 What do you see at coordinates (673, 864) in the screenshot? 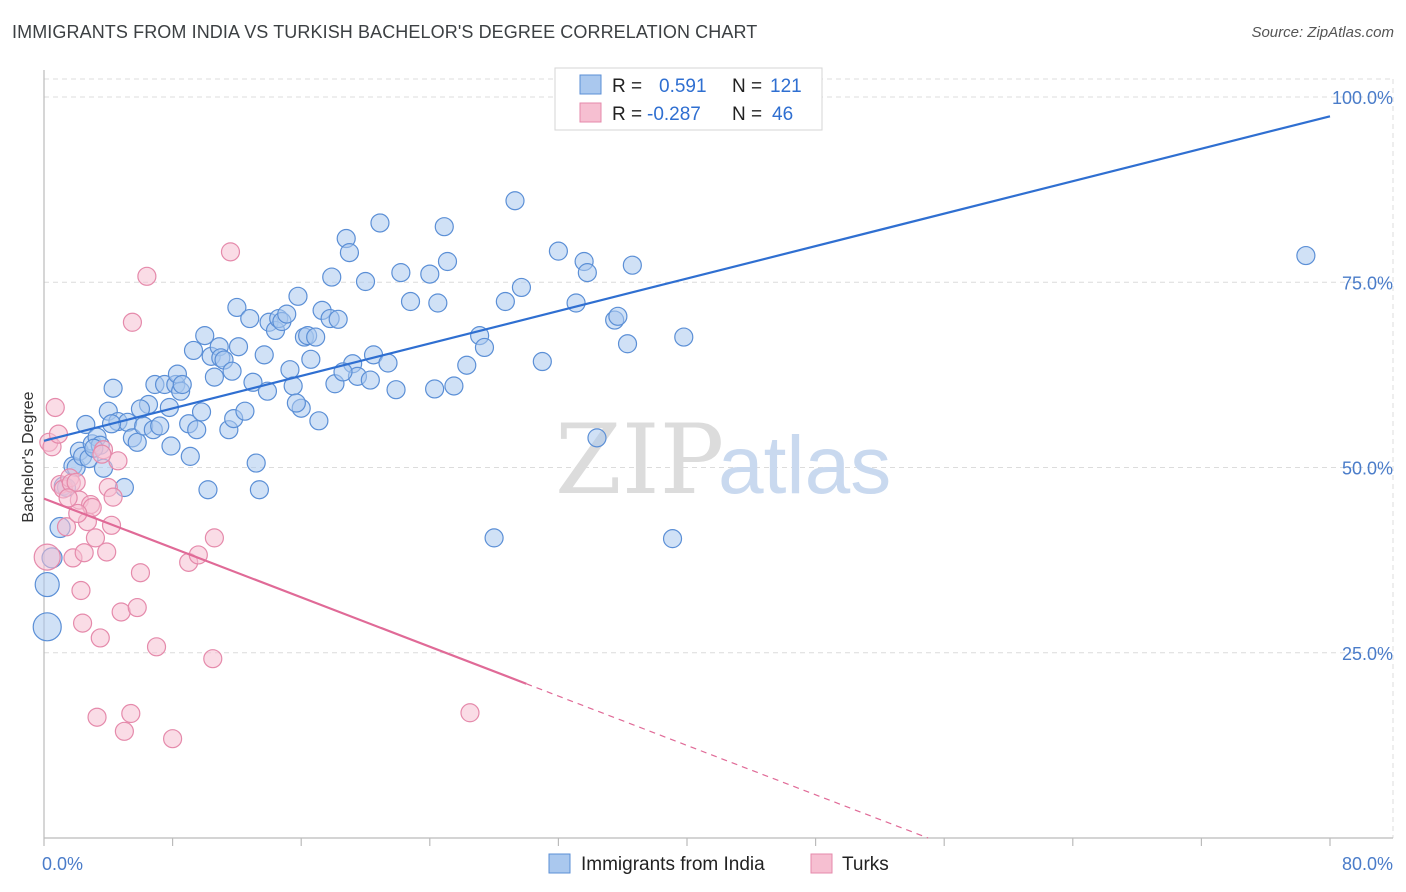
I see `bottom-legend-label-india: Immigrants from India` at bounding box center [673, 864].